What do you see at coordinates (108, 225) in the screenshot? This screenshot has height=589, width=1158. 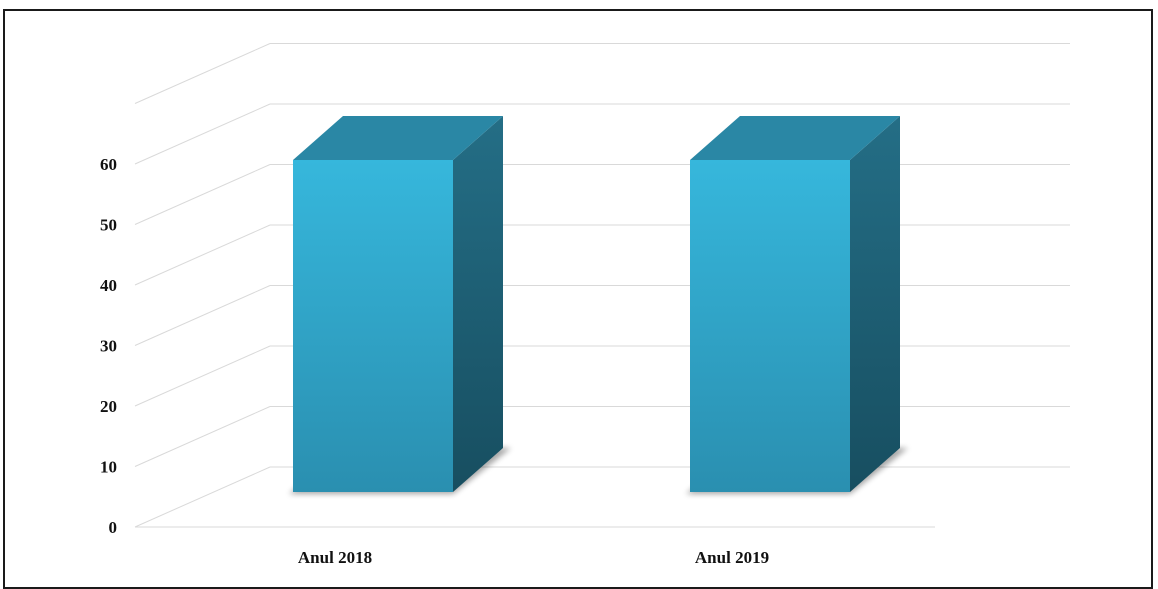 I see `y-tick-label: 50` at bounding box center [108, 225].